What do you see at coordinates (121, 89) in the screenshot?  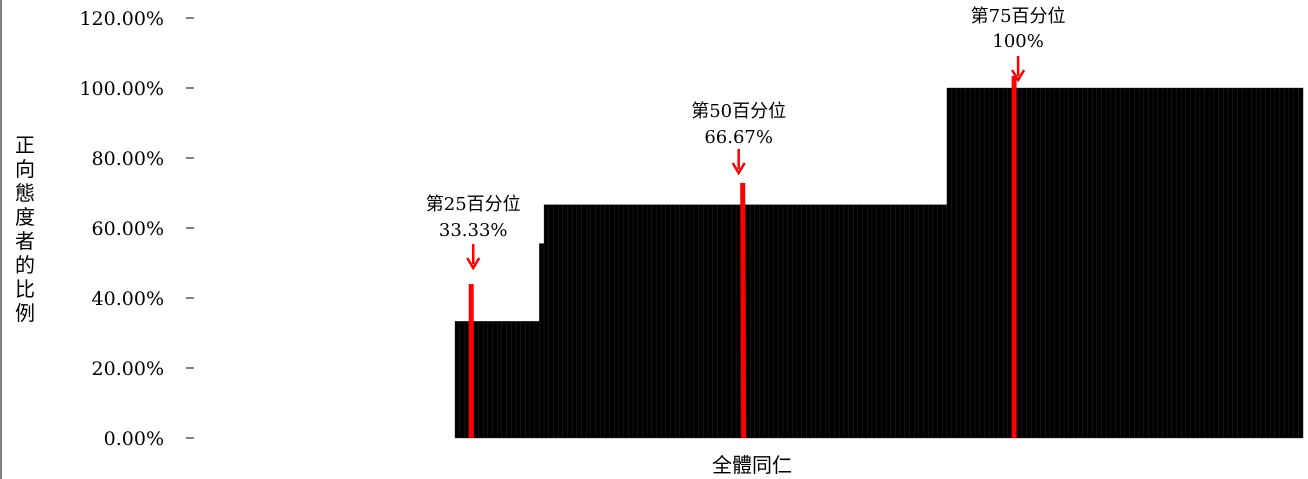 I see `y-tick-label: 100.00%` at bounding box center [121, 89].